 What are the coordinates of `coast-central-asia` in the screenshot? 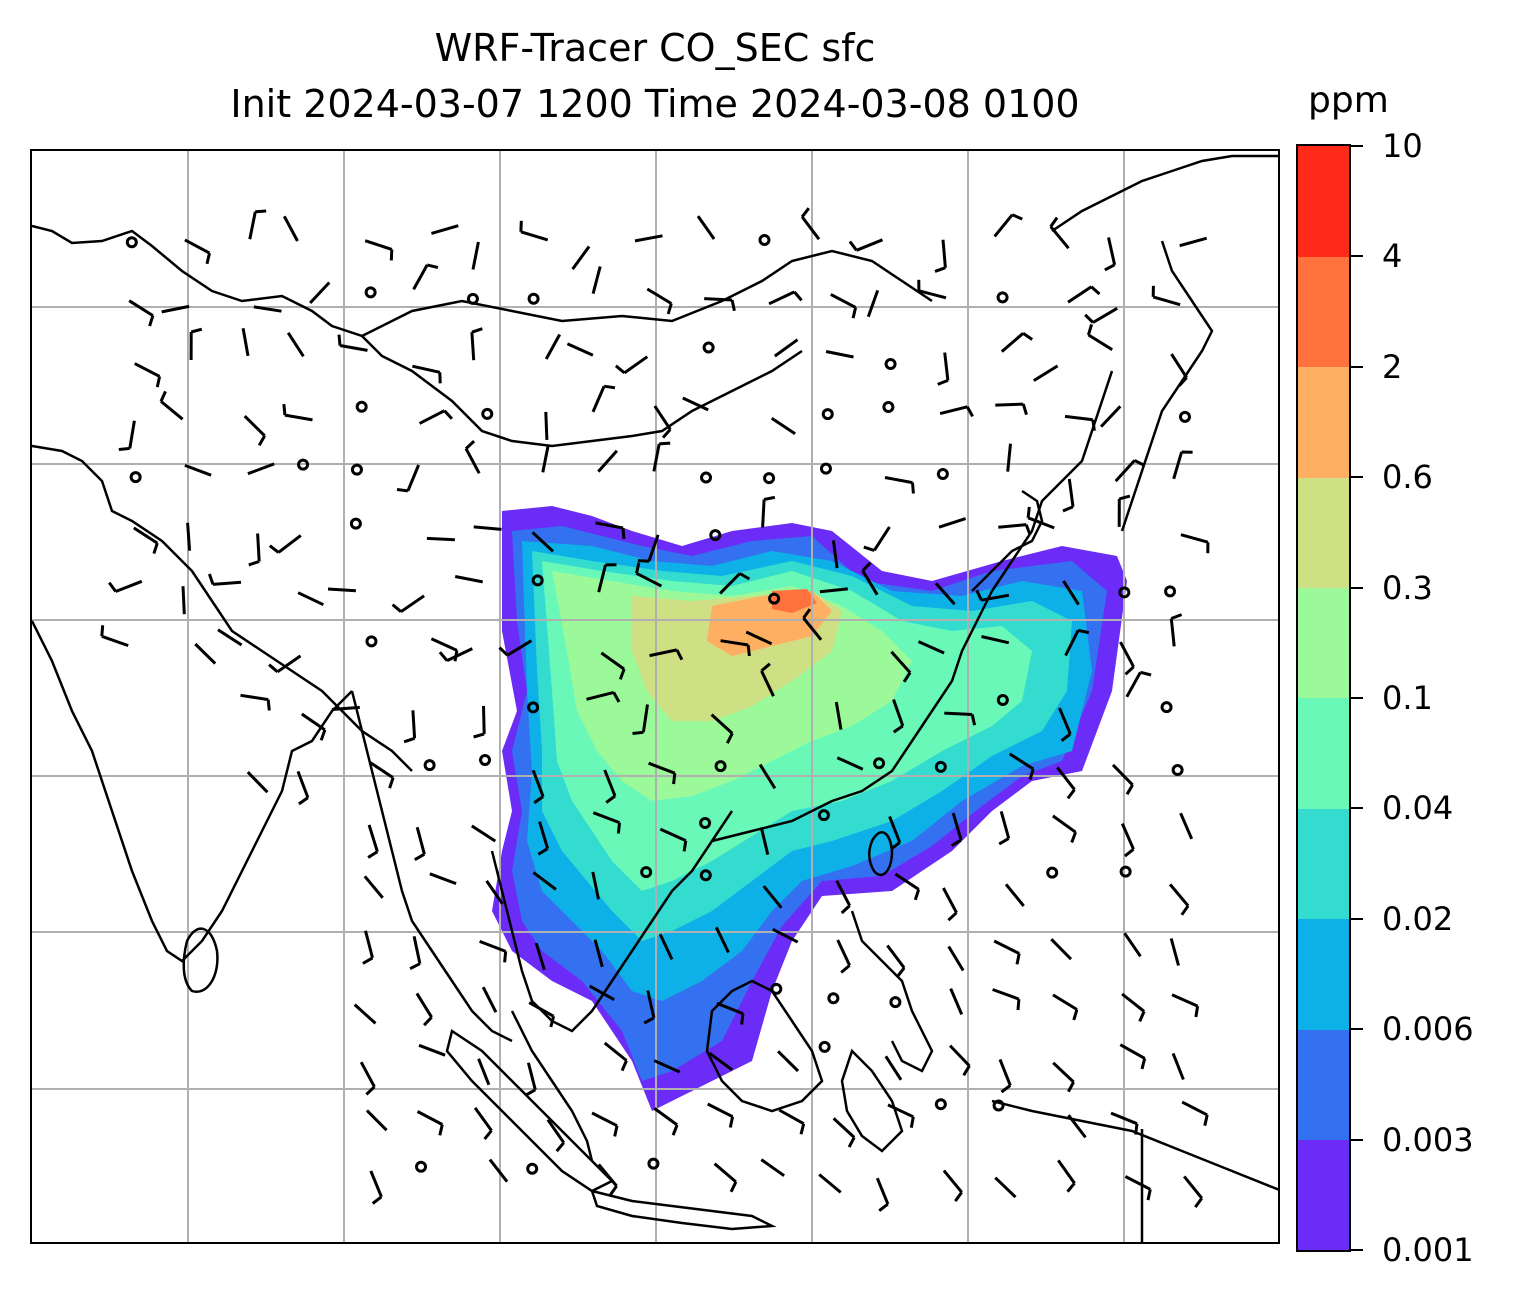 It's located at (417, 336).